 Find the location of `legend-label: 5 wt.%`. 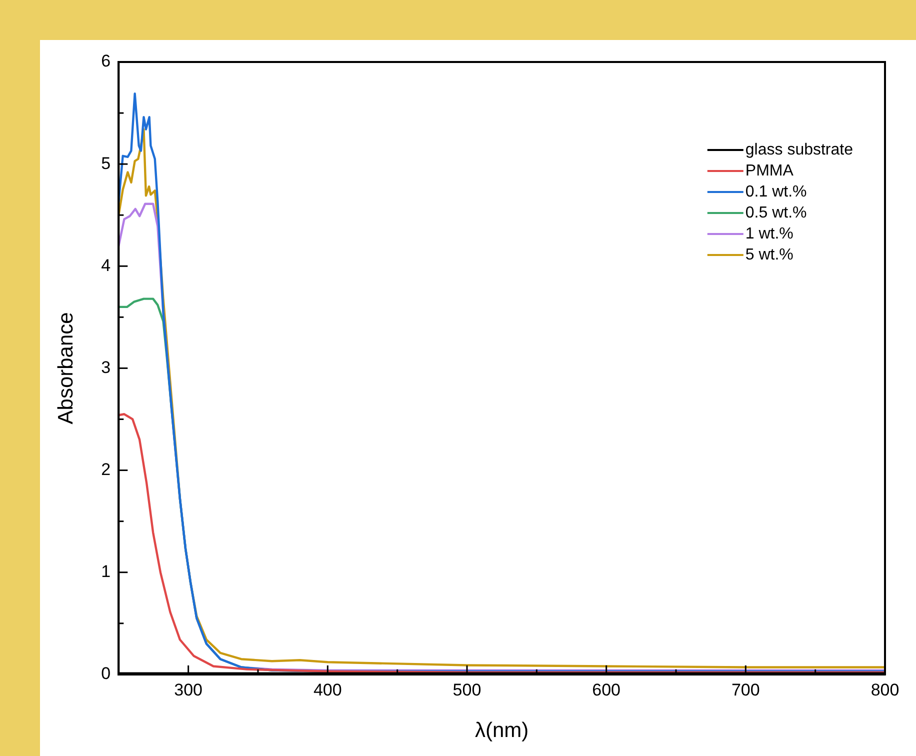

legend-label: 5 wt.% is located at coordinates (769, 255).